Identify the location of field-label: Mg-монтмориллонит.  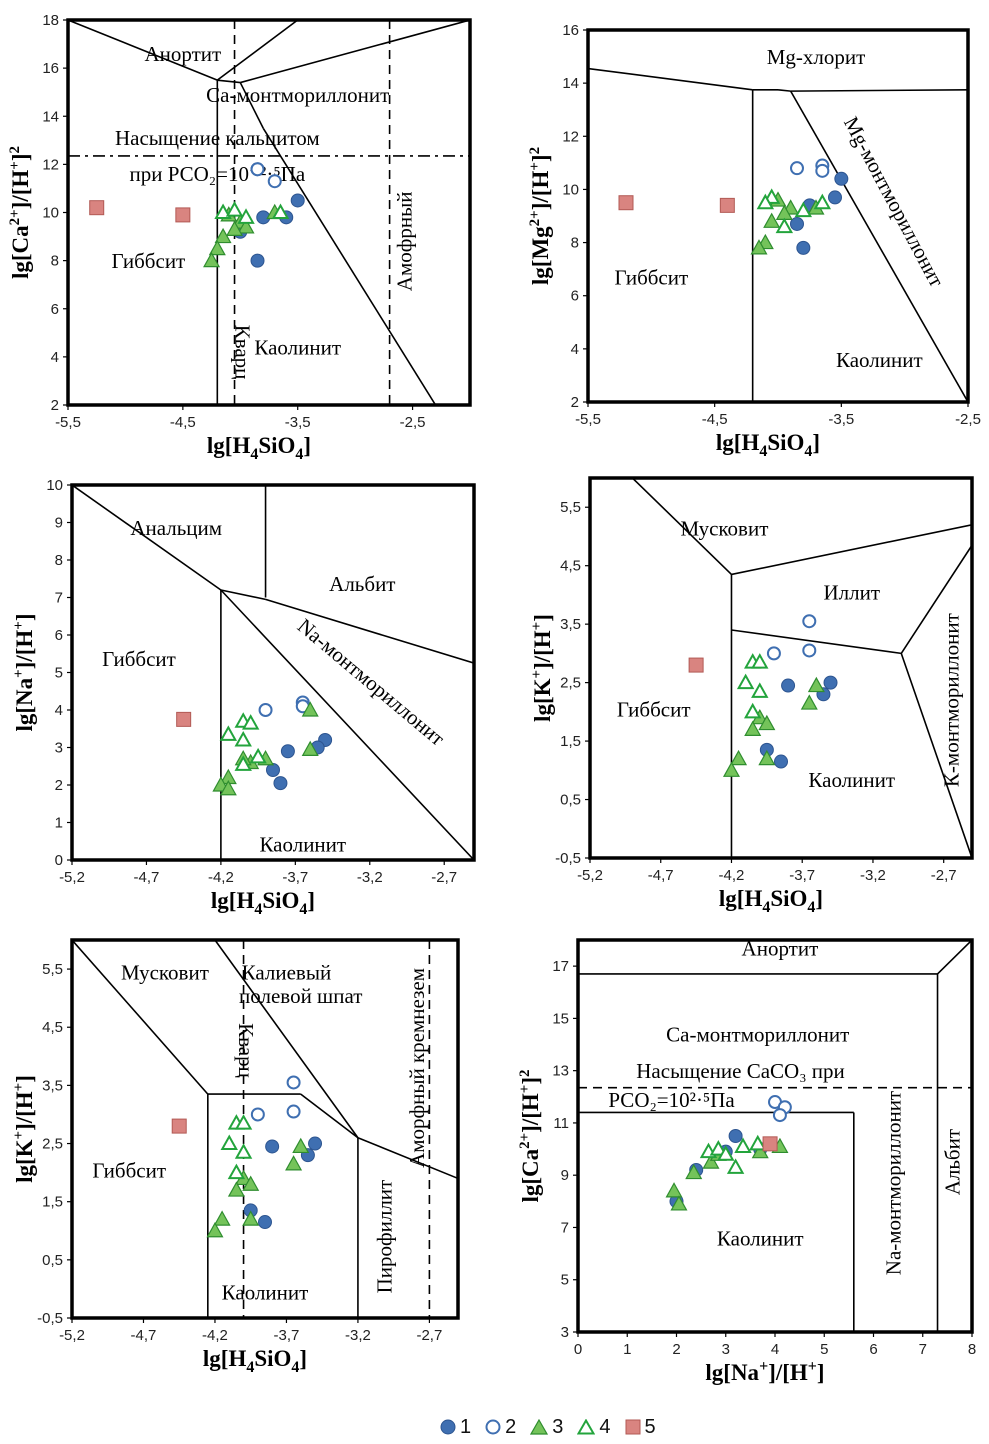
(894, 202).